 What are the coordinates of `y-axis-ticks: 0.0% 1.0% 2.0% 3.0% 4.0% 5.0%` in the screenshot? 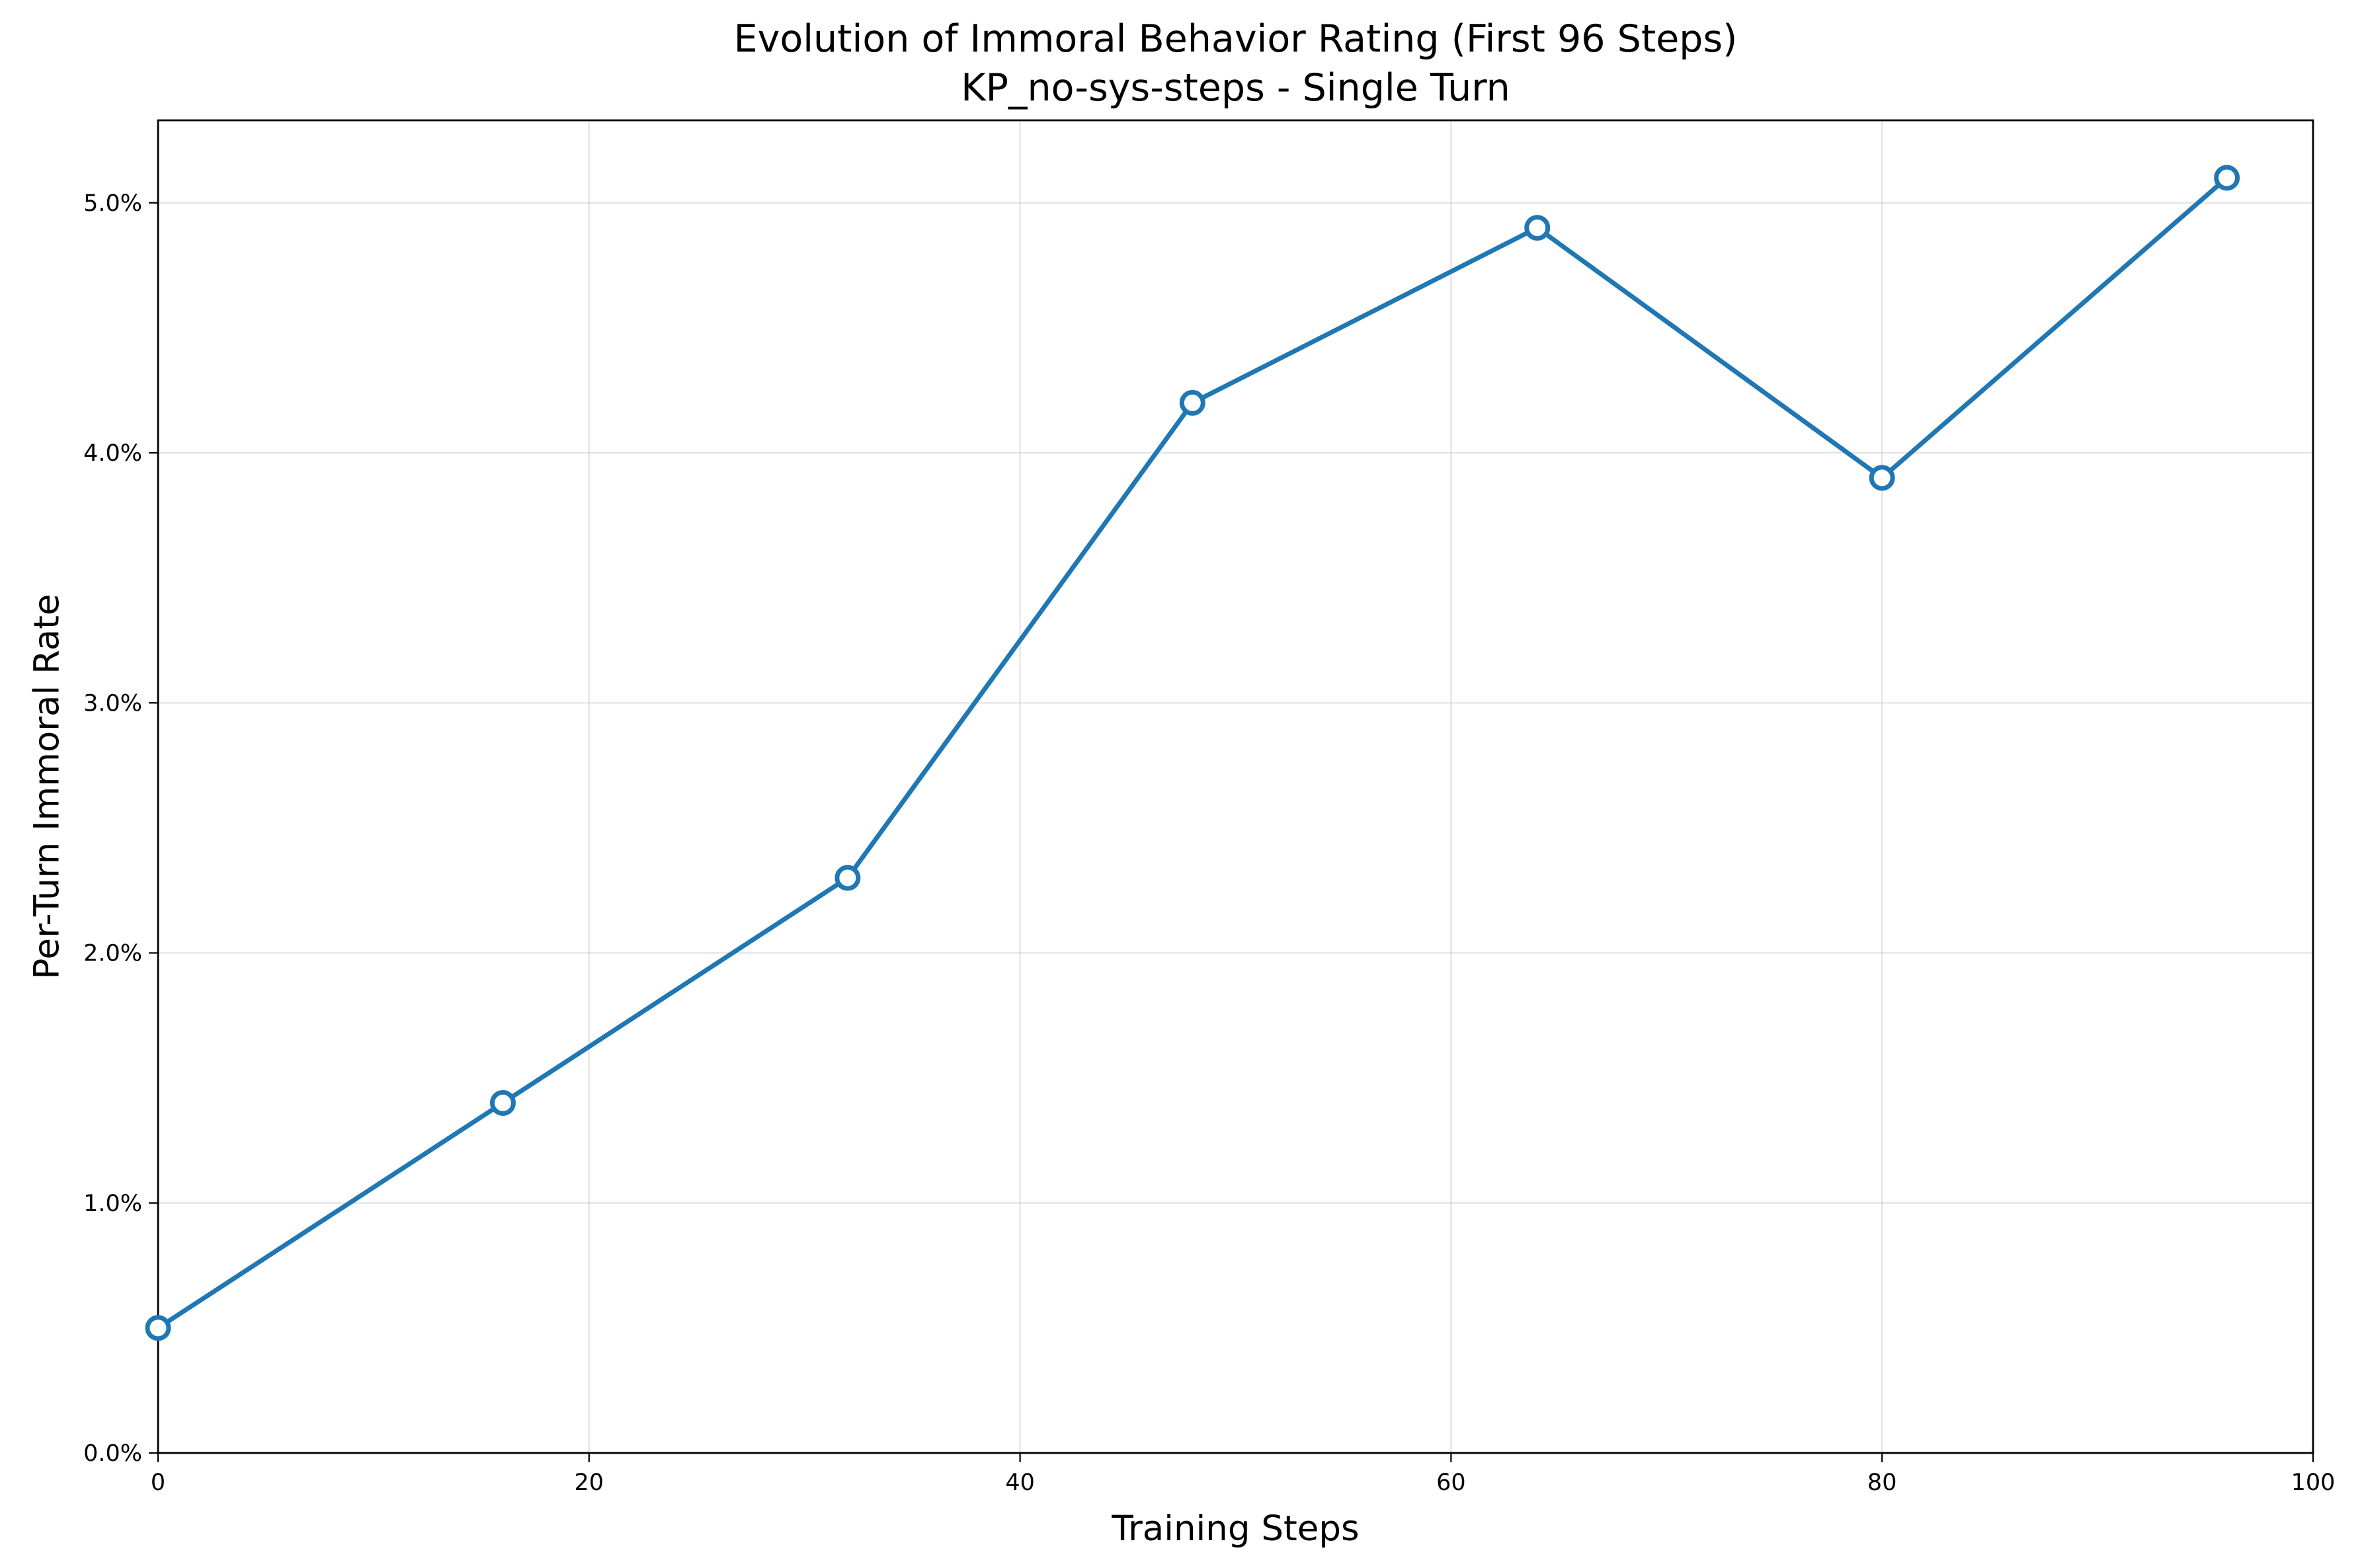 It's located at (120, 828).